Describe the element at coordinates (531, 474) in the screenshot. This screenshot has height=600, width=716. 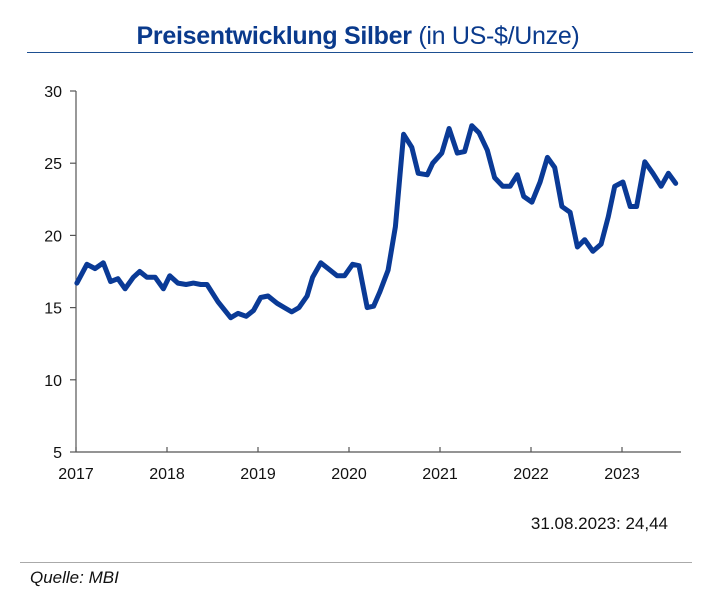
I see `x-tick-label: 2022` at that location.